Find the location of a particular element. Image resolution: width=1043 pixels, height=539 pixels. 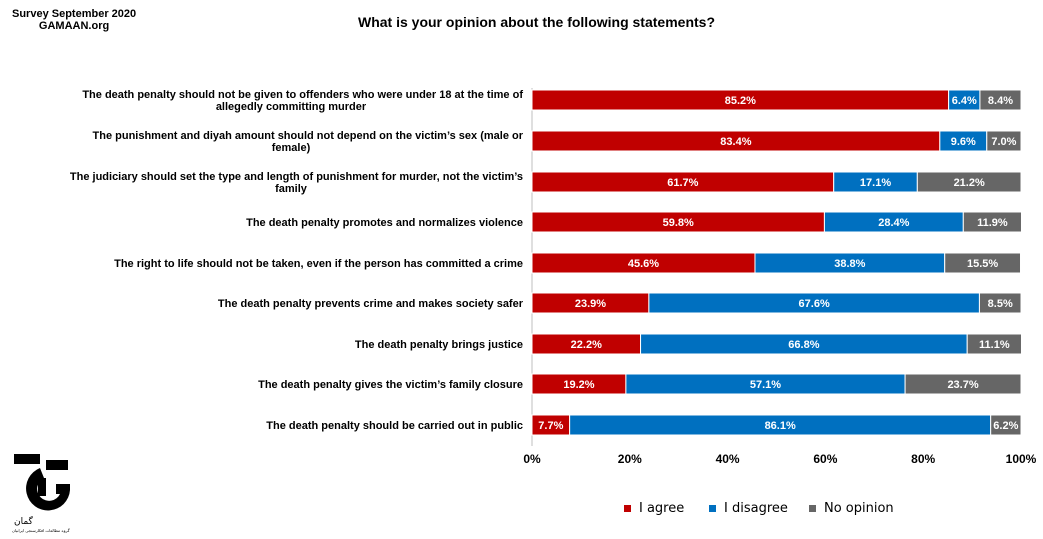

data-label: 8.5% is located at coordinates (1000, 304).